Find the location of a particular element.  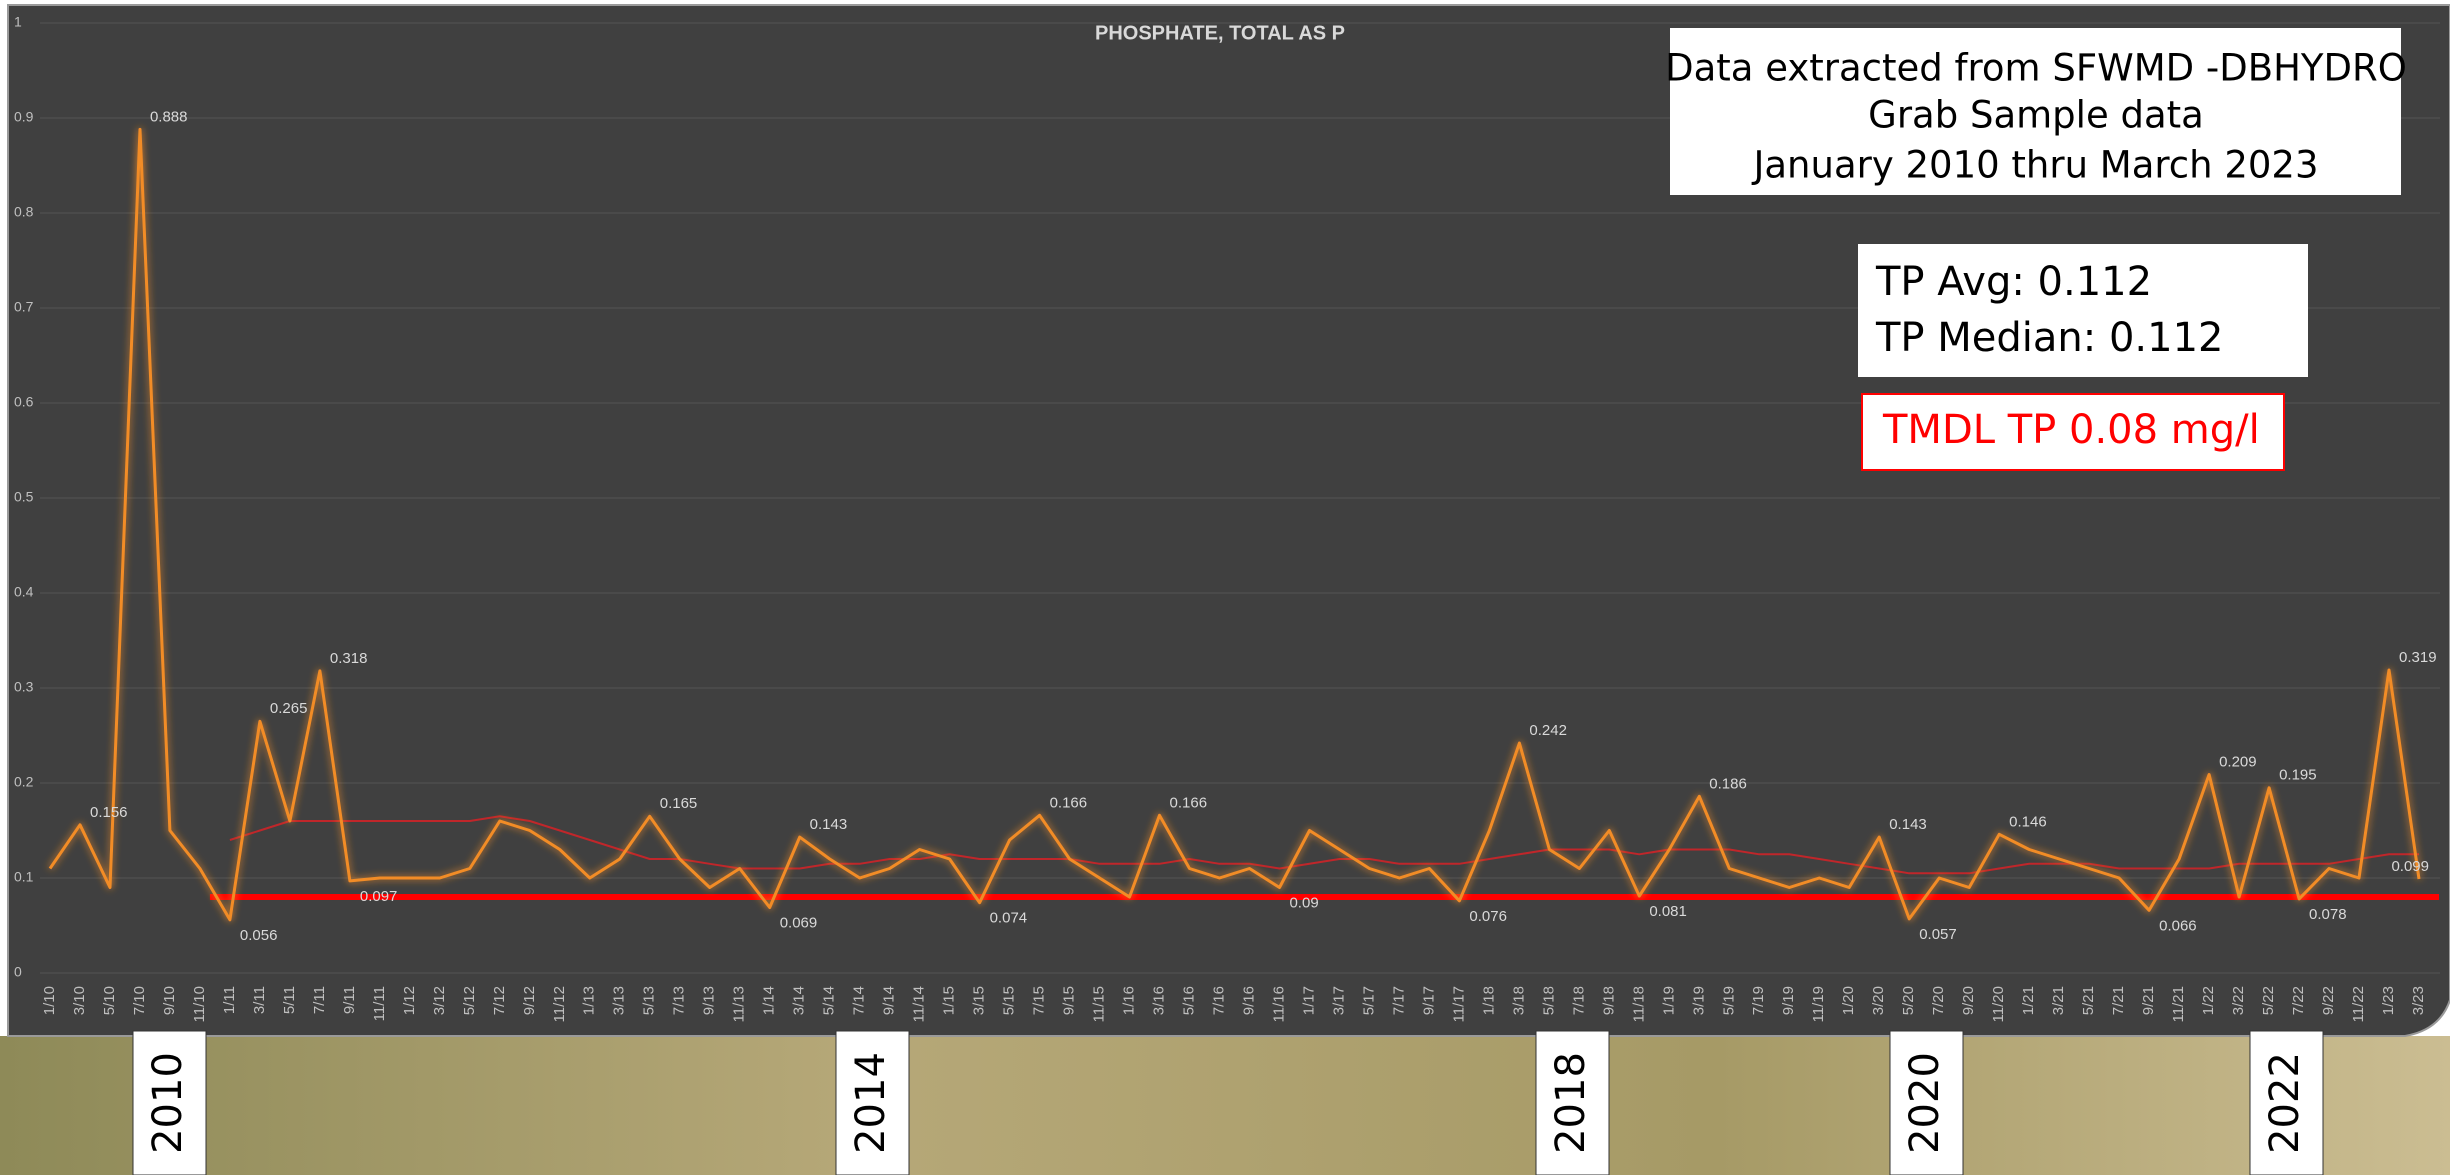

x-tick-label: 1/16 is located at coordinates (1129, 1000).